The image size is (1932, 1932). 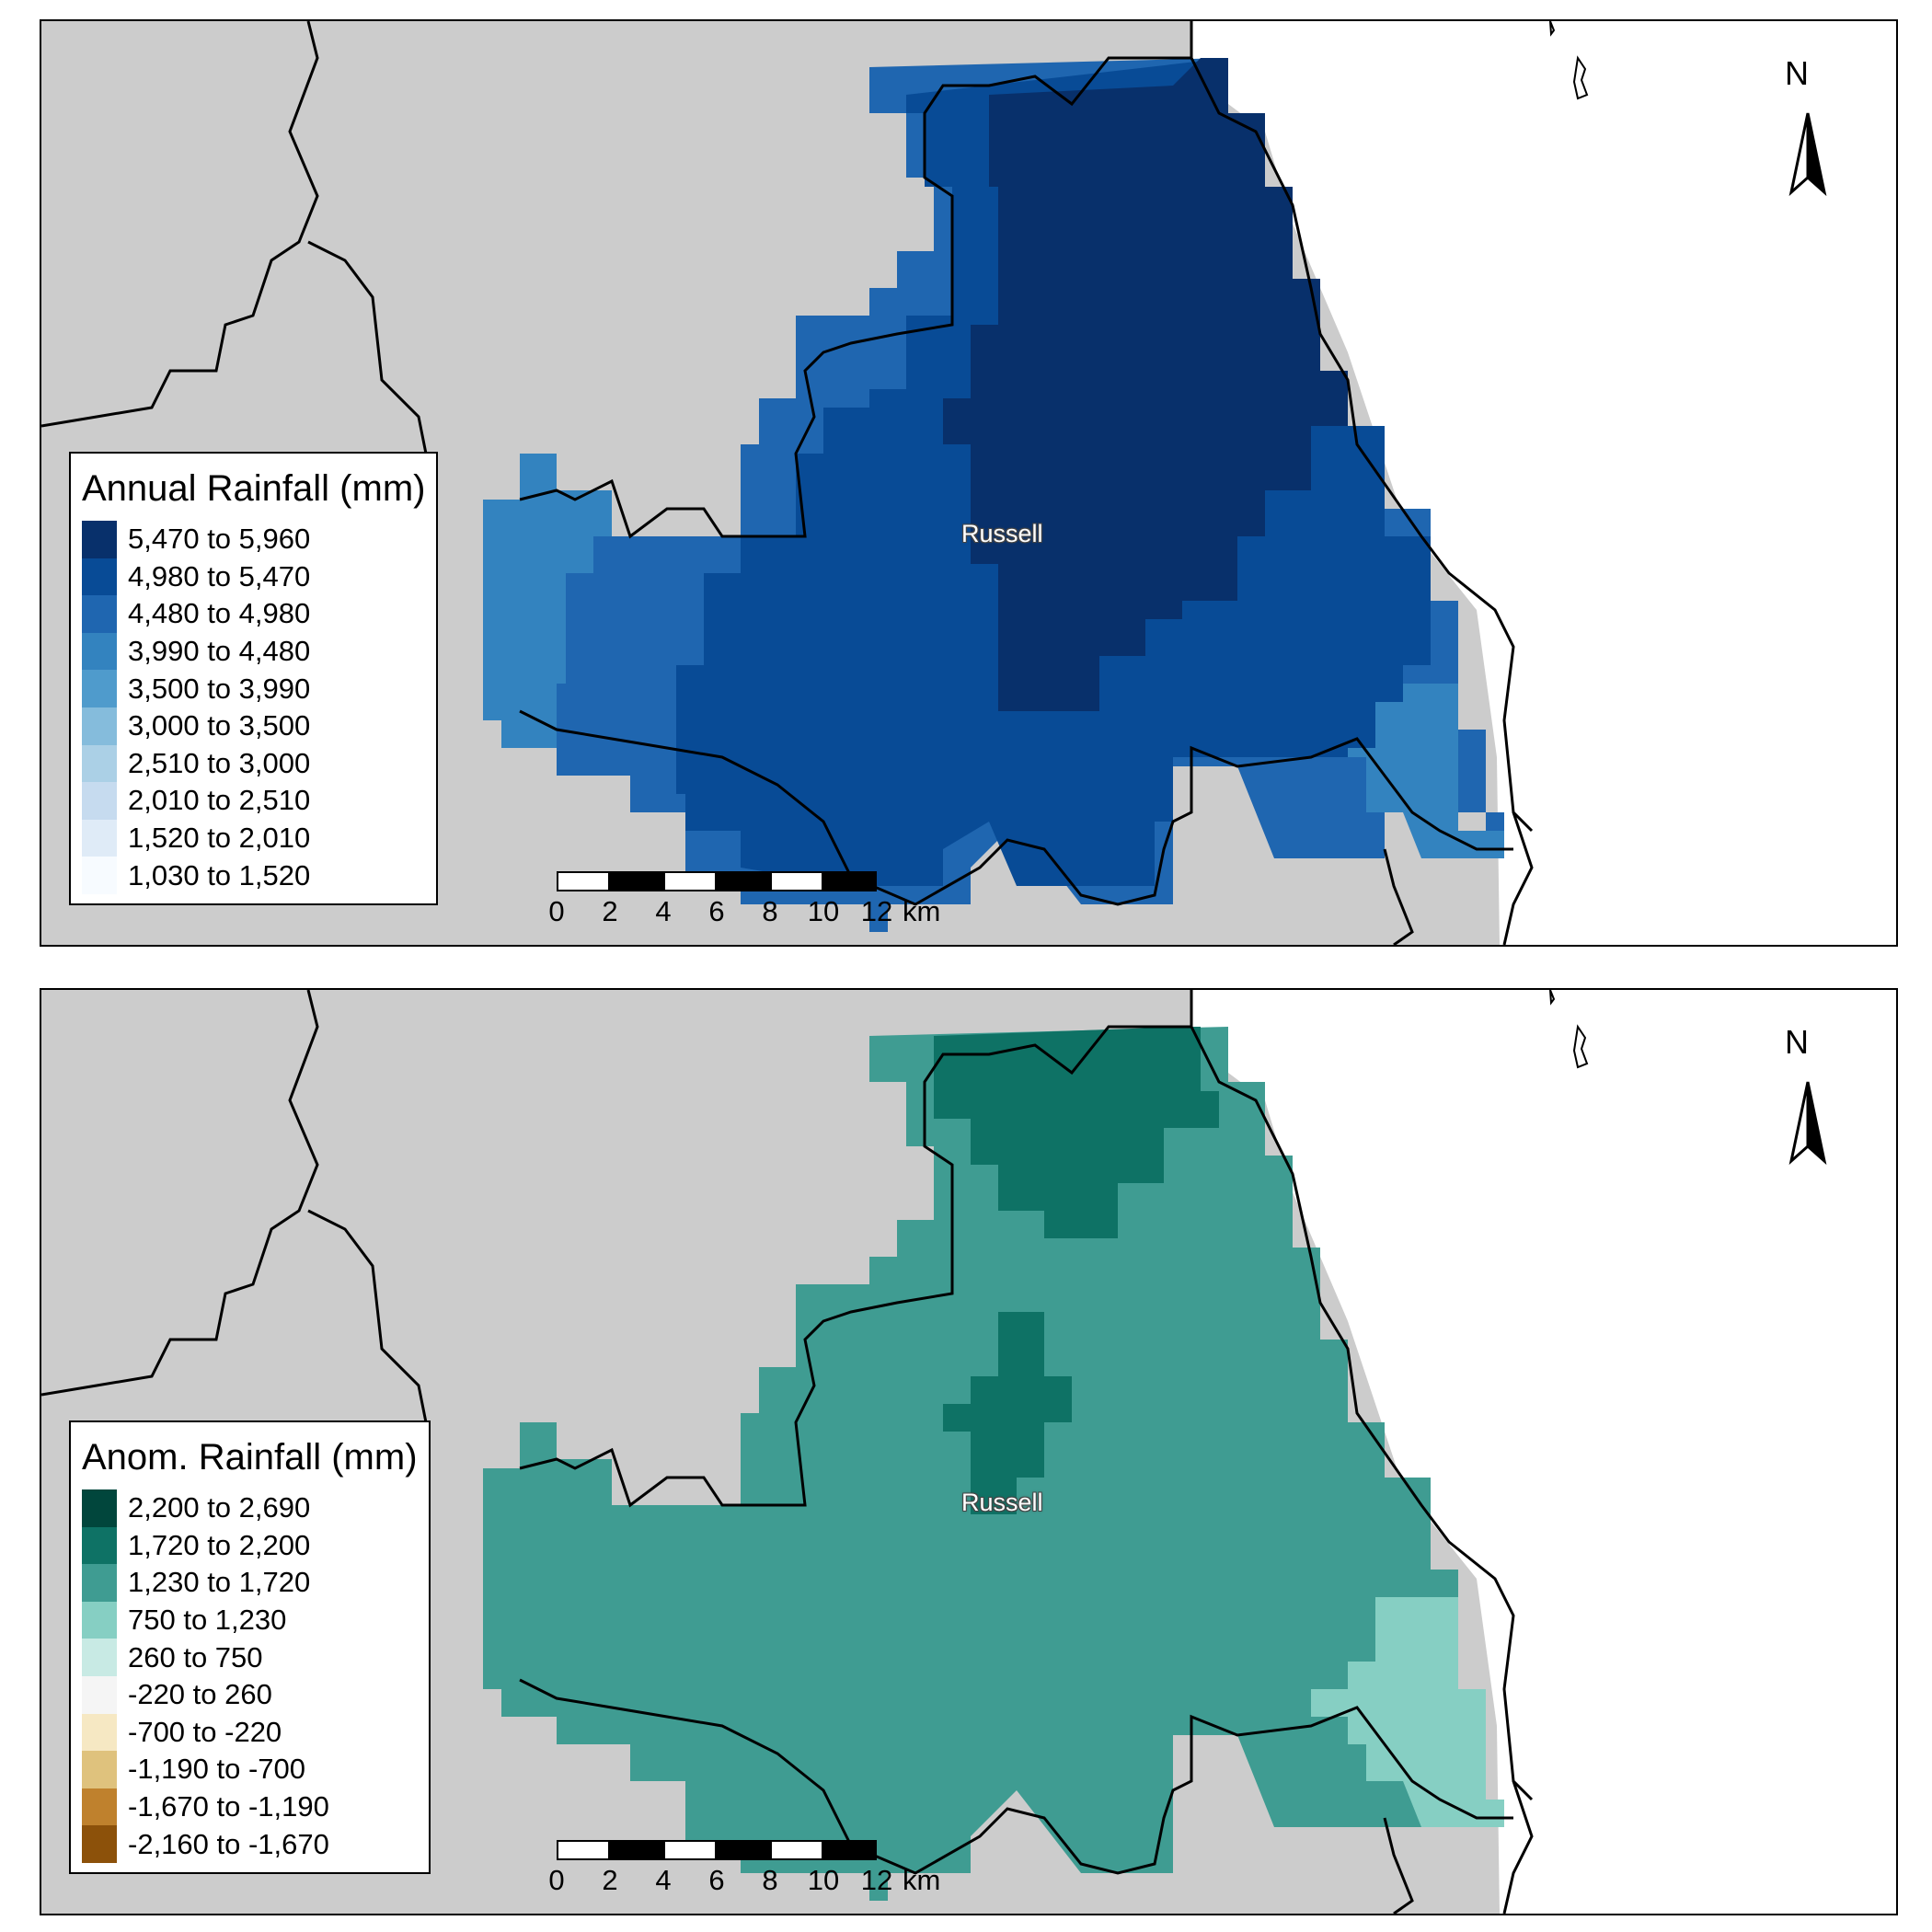 I want to click on anomaly-zone-1720-centre, so click(x=1007, y=1413).